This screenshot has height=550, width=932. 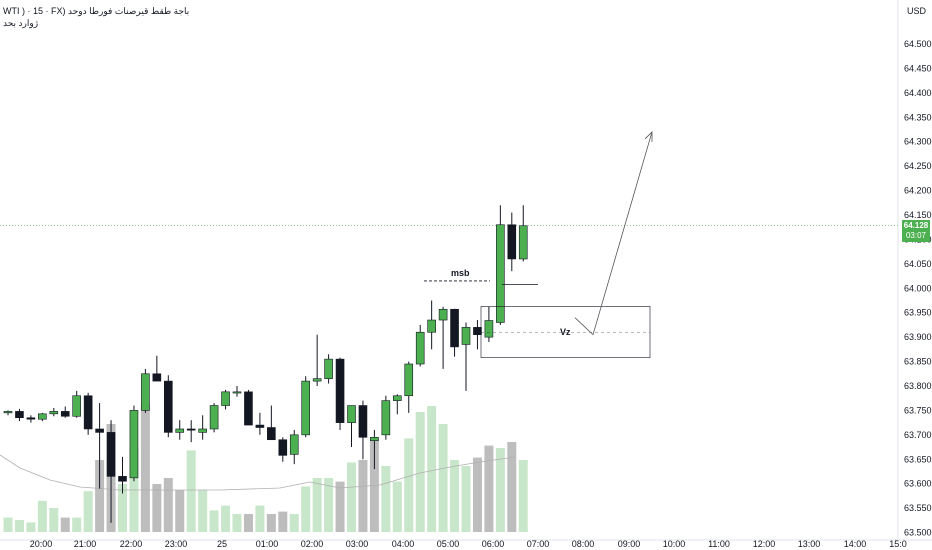 What do you see at coordinates (448, 544) in the screenshot?
I see `x-tick-label: 05:00` at bounding box center [448, 544].